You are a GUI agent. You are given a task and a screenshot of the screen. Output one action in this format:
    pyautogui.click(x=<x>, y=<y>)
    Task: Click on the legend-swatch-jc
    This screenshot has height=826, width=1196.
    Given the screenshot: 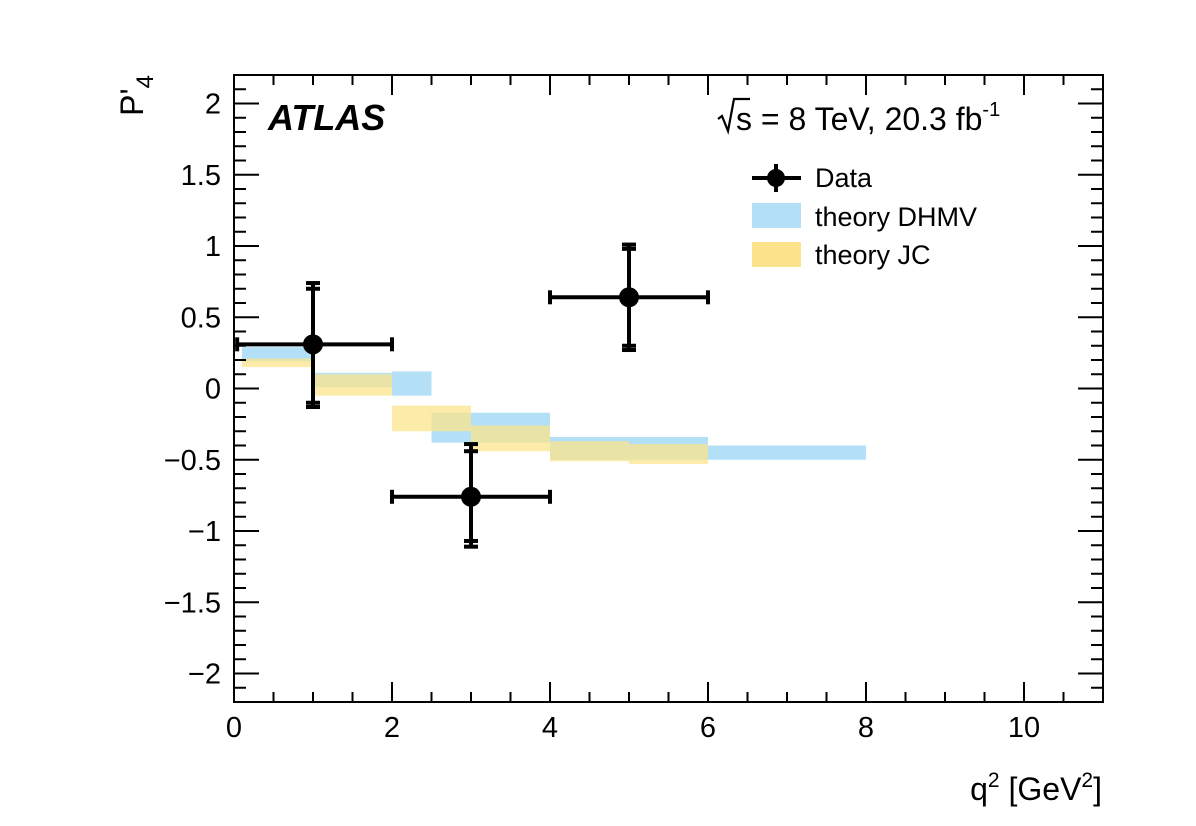 What is the action you would take?
    pyautogui.click(x=776, y=254)
    